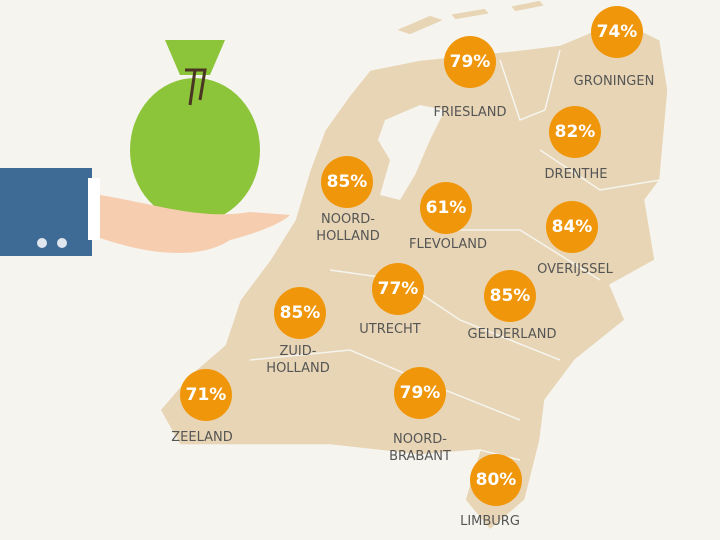 This screenshot has width=720, height=540. What do you see at coordinates (420, 448) in the screenshot?
I see `province-label: NOORD- BRABANT` at bounding box center [420, 448].